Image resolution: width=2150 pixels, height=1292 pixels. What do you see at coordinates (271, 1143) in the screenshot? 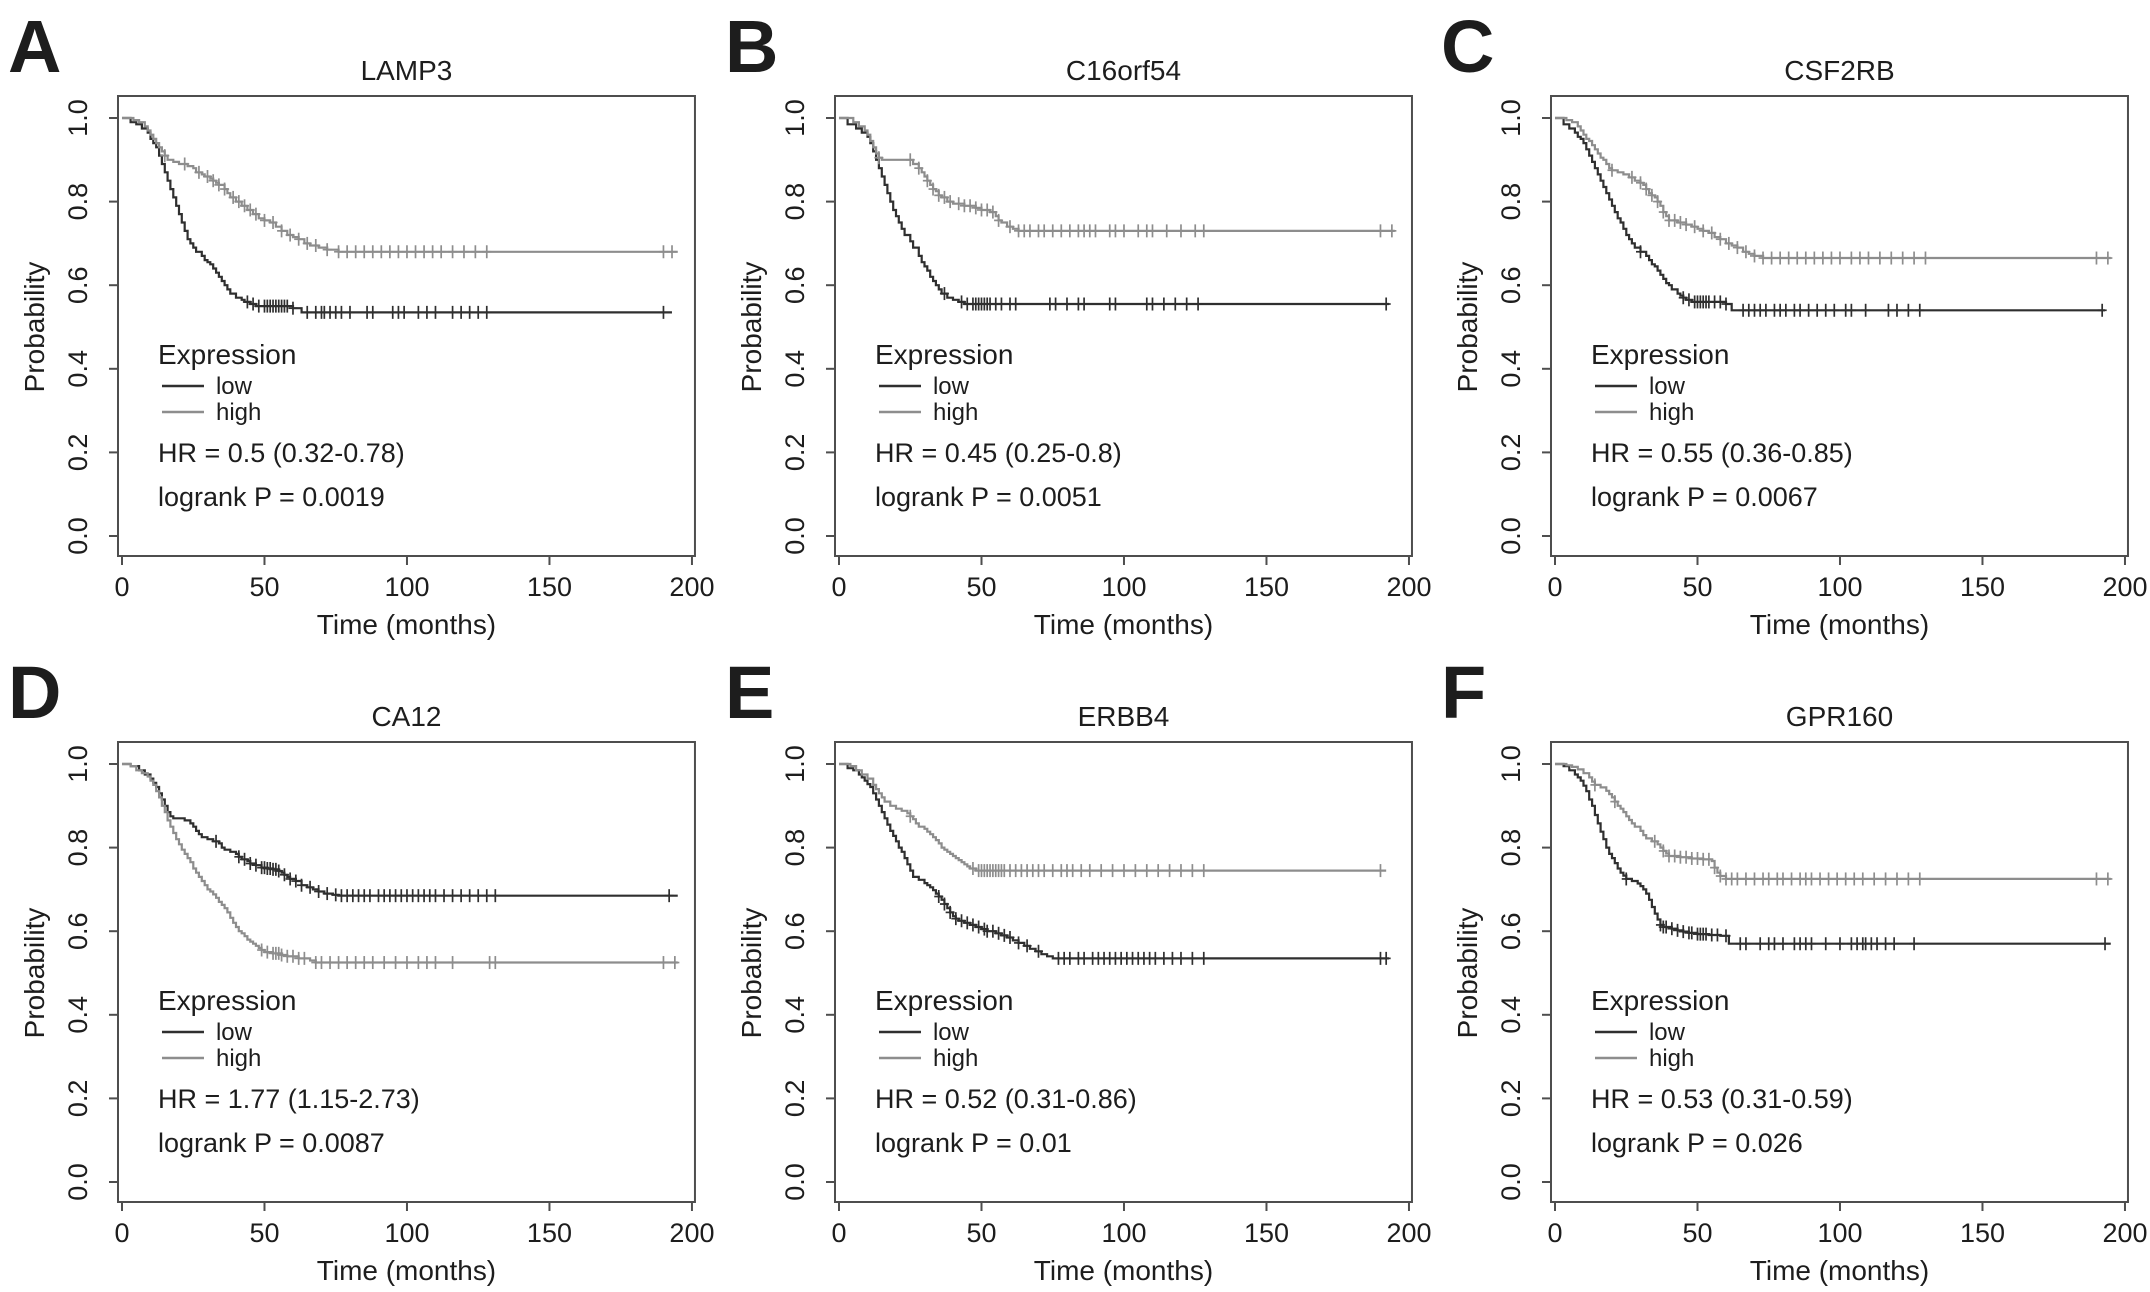
I see `logrank-annotation: logrank P = 0.0087` at bounding box center [271, 1143].